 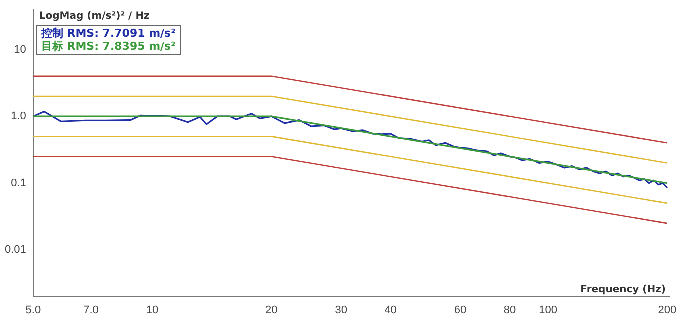 I want to click on y-tick-label: 0.1, so click(x=18, y=183).